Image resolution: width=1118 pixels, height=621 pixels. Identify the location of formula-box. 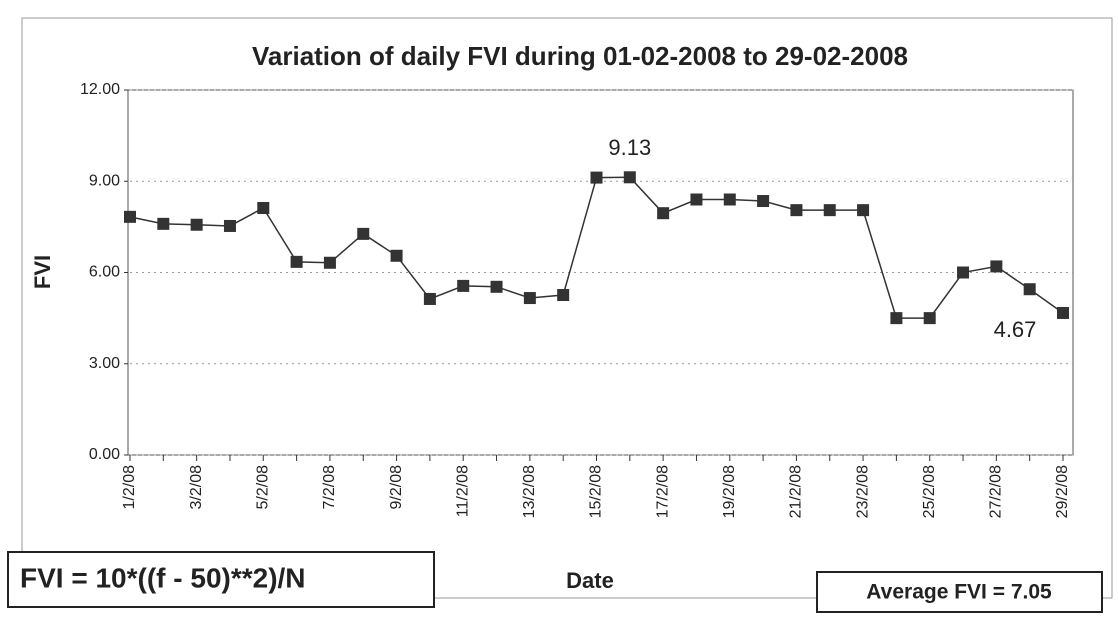
(221, 579).